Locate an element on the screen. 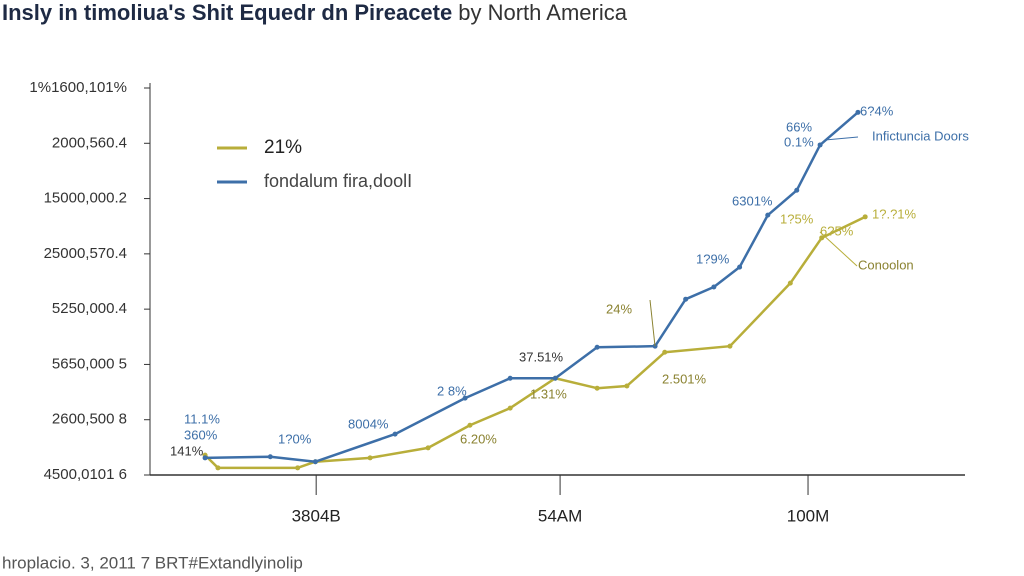  annotation: Infictuncia Doors is located at coordinates (920, 135).